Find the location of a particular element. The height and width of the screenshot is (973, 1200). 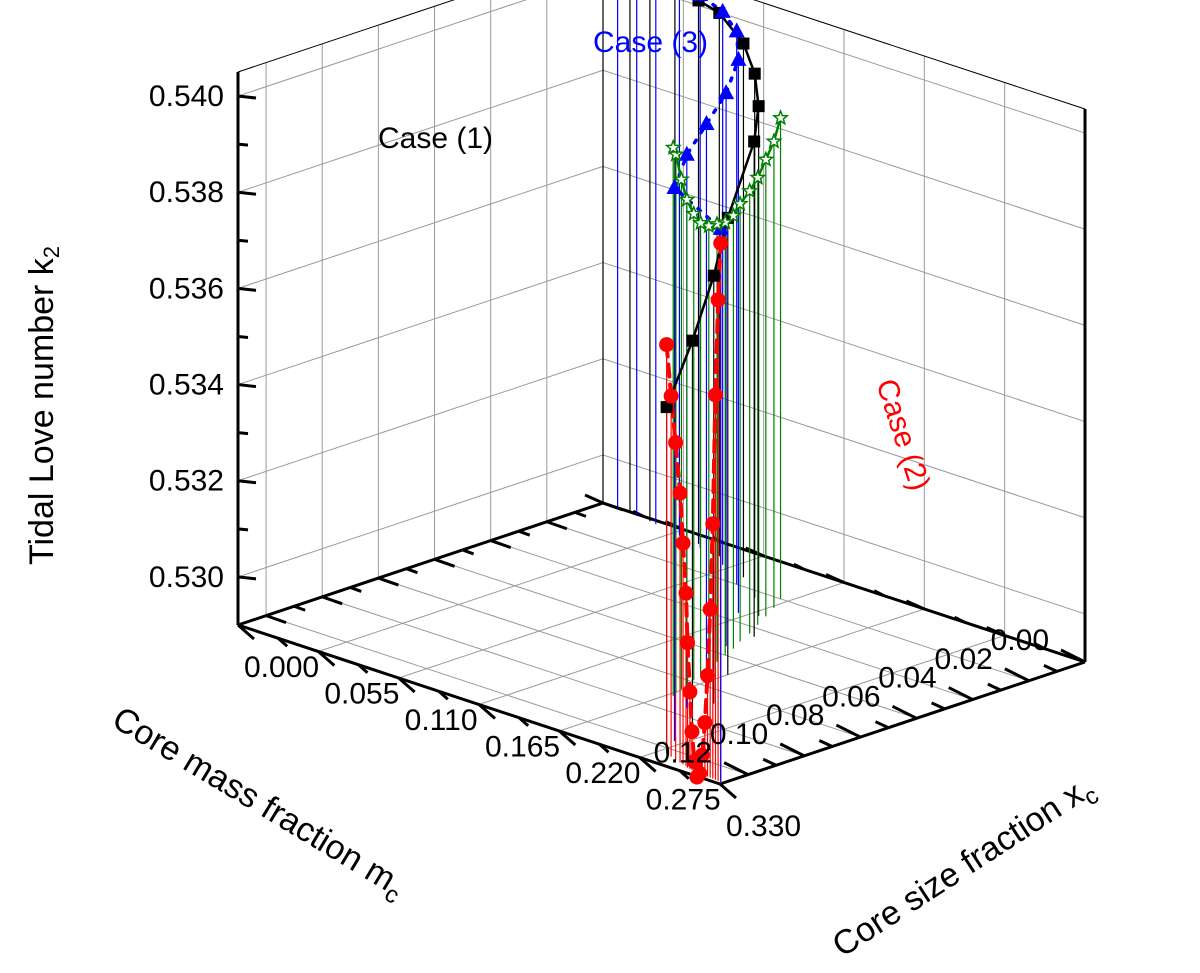

z-tick-label: 0.536 is located at coordinates (186, 288).